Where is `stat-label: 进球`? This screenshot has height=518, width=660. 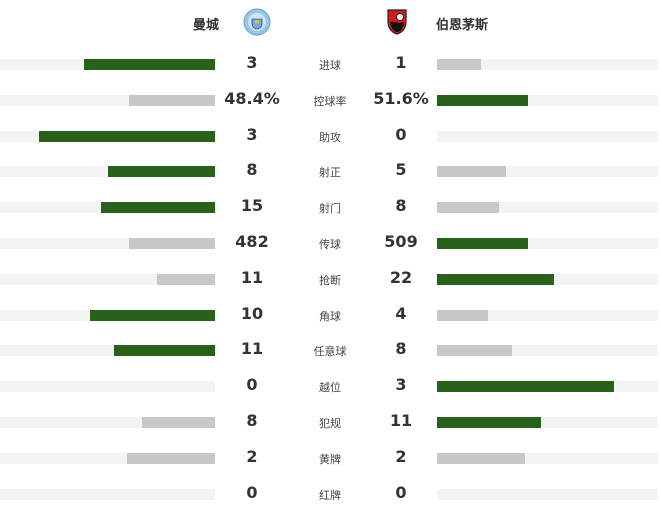
stat-label: 进球 is located at coordinates (330, 65).